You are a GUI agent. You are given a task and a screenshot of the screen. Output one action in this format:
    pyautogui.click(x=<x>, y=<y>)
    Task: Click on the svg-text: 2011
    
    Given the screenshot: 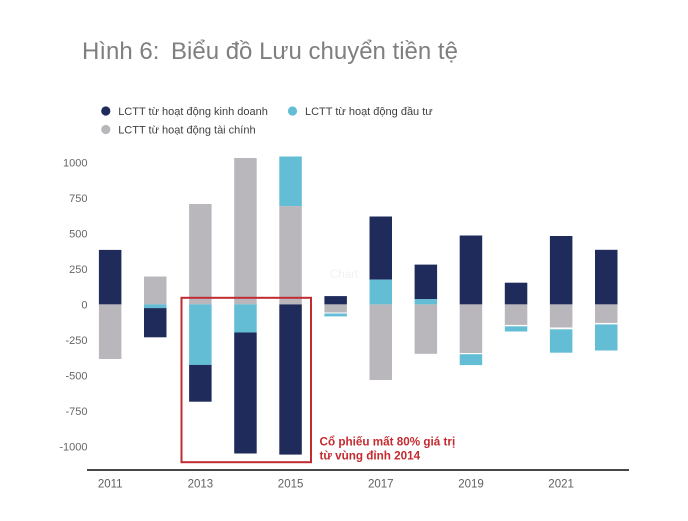 What is the action you would take?
    pyautogui.click(x=110, y=485)
    